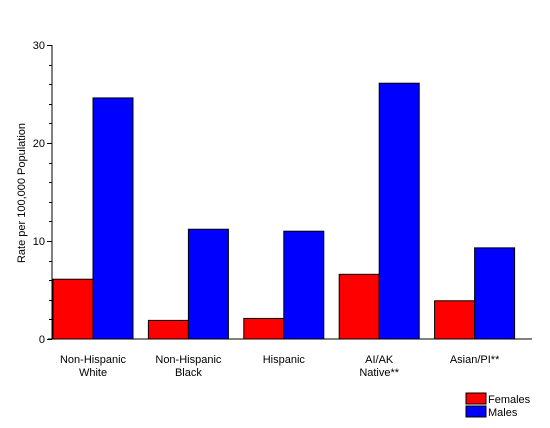  What do you see at coordinates (379, 373) in the screenshot?
I see `category-label-line: Native**` at bounding box center [379, 373].